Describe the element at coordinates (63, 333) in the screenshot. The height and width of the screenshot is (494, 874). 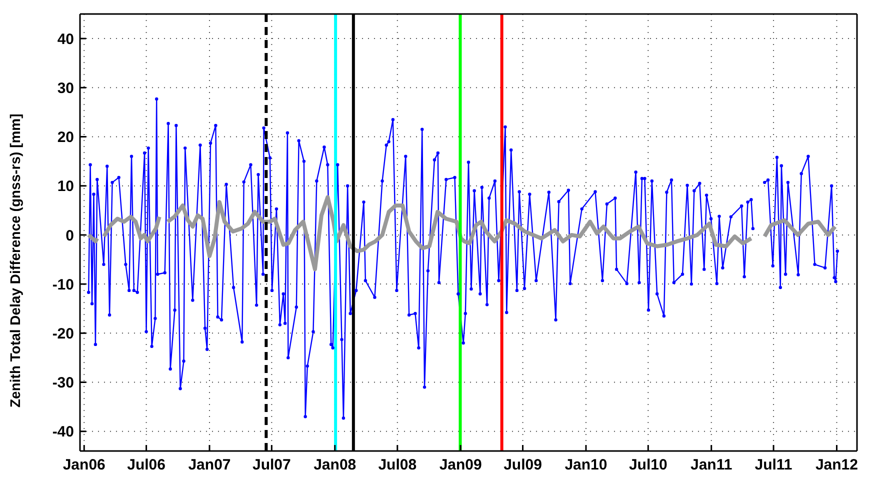
I see `y-tick-label: -20` at that location.